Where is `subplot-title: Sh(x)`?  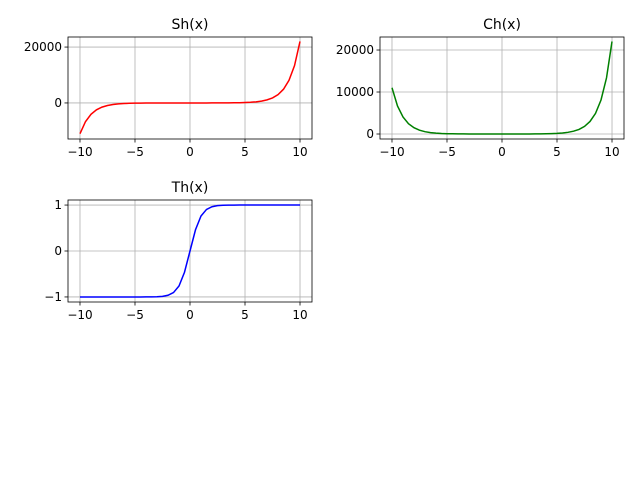 subplot-title: Sh(x) is located at coordinates (190, 25).